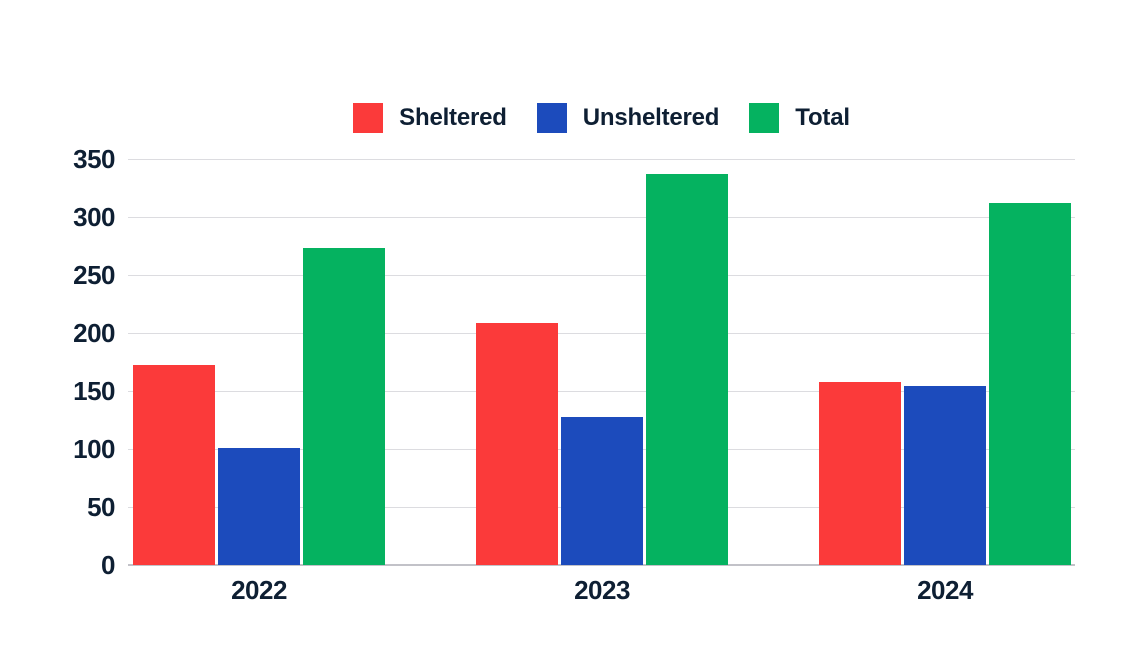  What do you see at coordinates (453, 117) in the screenshot?
I see `legend-label-sheltered: Sheltered` at bounding box center [453, 117].